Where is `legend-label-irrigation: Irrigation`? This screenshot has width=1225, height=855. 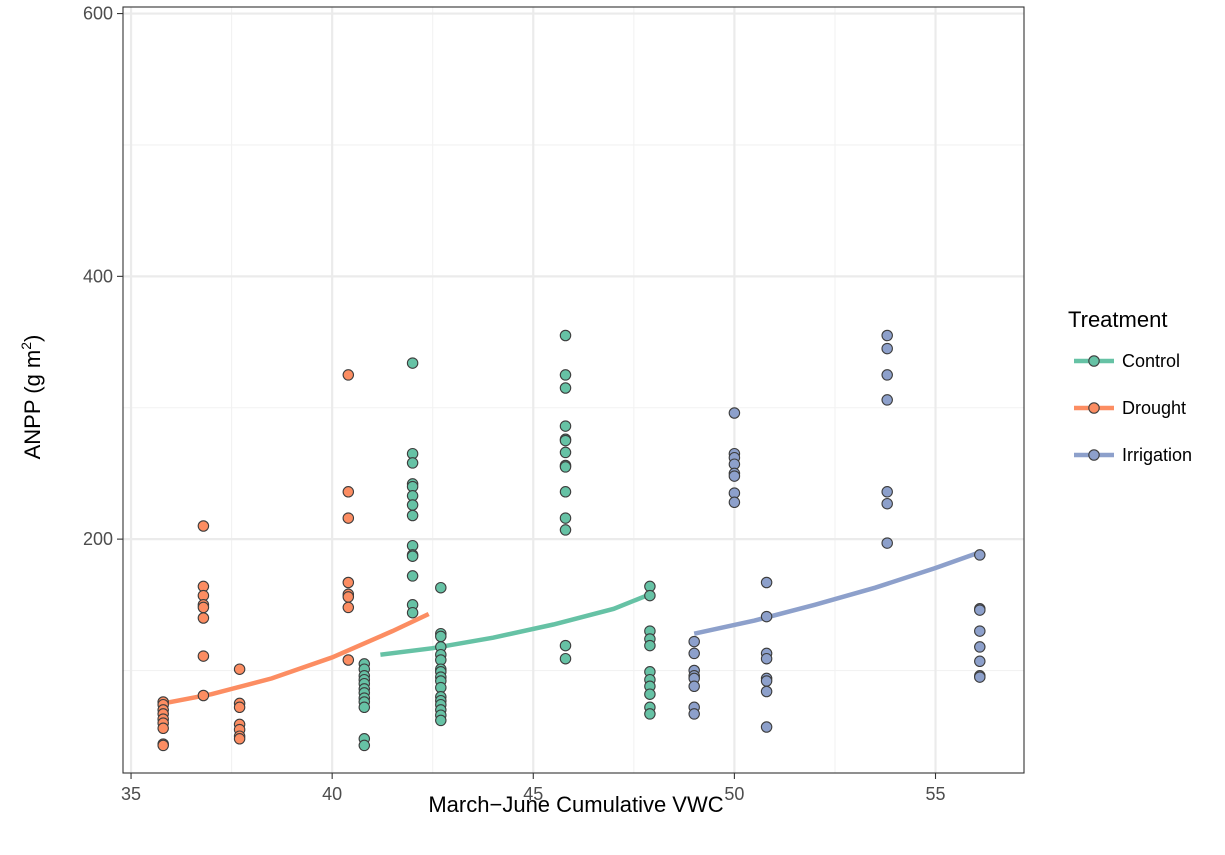
legend-label-irrigation: Irrigation is located at coordinates (1157, 455).